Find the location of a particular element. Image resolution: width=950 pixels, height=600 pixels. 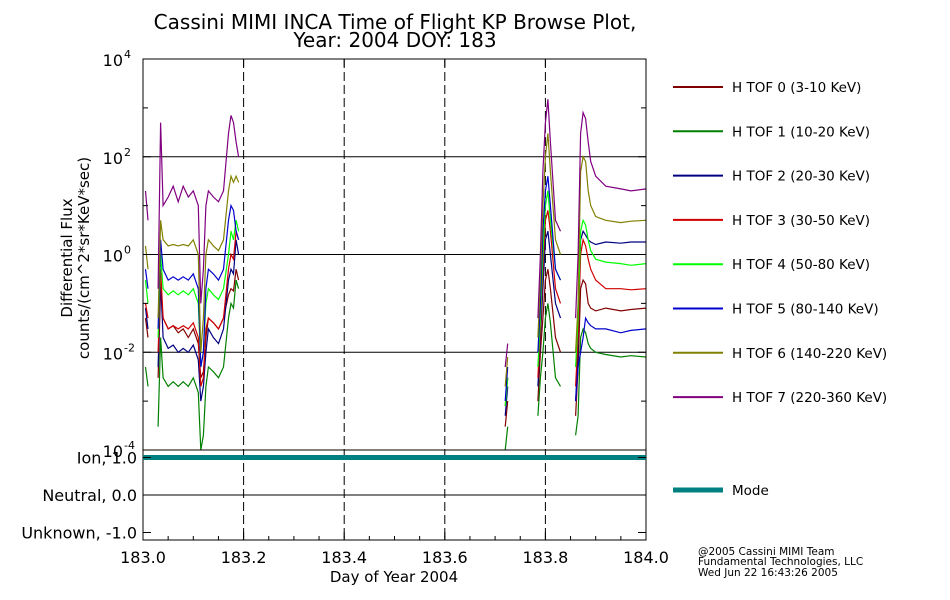

mode-y-tick-label: Neutral, 0.0 is located at coordinates (89, 495).